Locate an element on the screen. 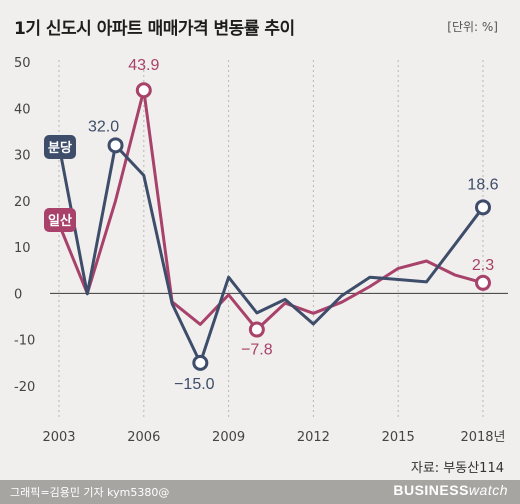 This screenshot has height=504, width=520. footer-bar: 그래픽=김용민 기자 kym5380@ BUSINESSwatch is located at coordinates (260, 492).